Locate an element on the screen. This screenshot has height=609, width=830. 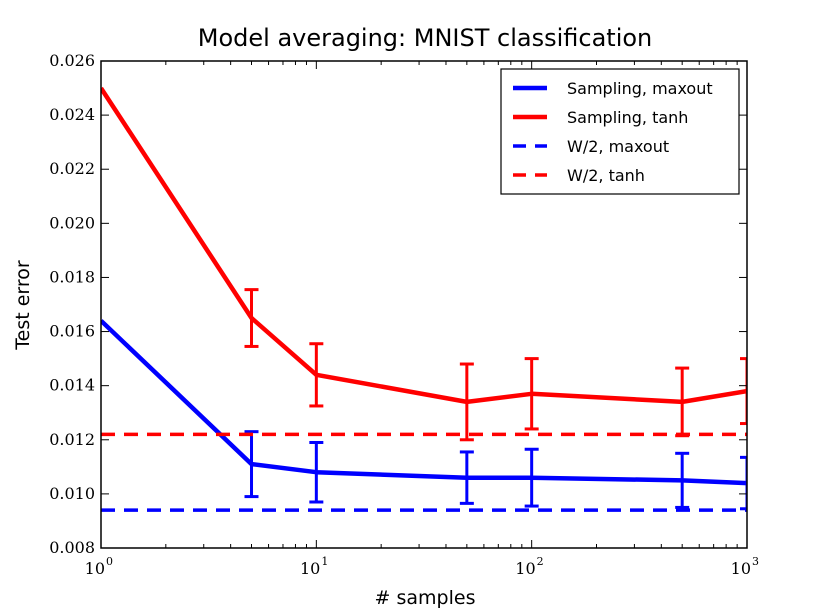
legend-entry: Sampling, maxout is located at coordinates (613, 88).